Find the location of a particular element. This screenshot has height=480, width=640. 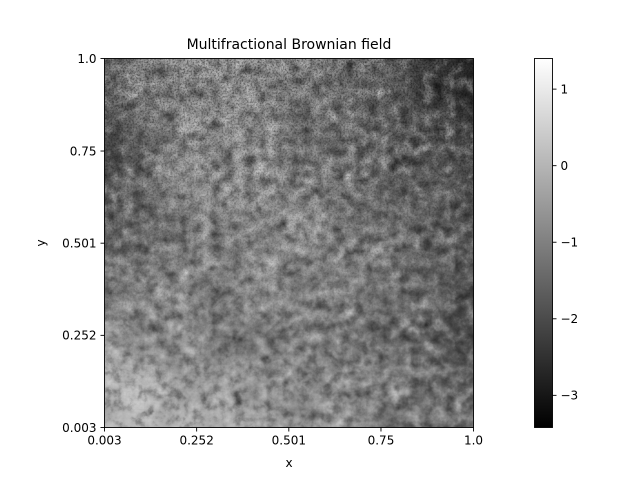

y-tick-label: 1.0 is located at coordinates (86, 59).